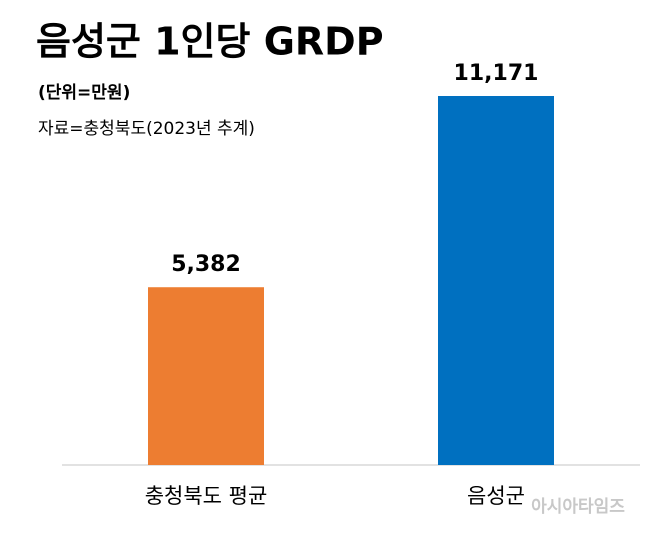  I want to click on source: 자료=충청북도(2023년 추계), so click(146, 129).